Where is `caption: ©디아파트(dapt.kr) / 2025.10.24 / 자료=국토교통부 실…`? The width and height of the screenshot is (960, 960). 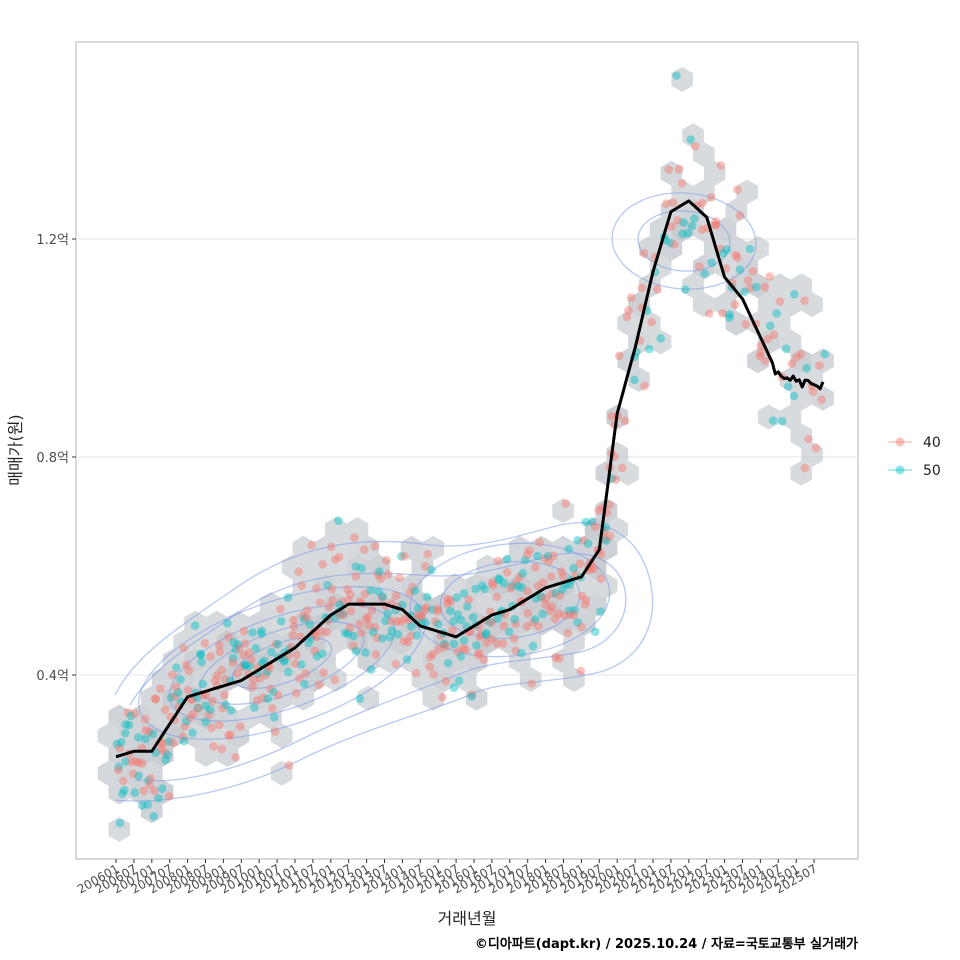
caption: ©디아파트(dapt.kr) / 2025.10.24 / 자료=국토교통부 실… is located at coordinates (666, 944).